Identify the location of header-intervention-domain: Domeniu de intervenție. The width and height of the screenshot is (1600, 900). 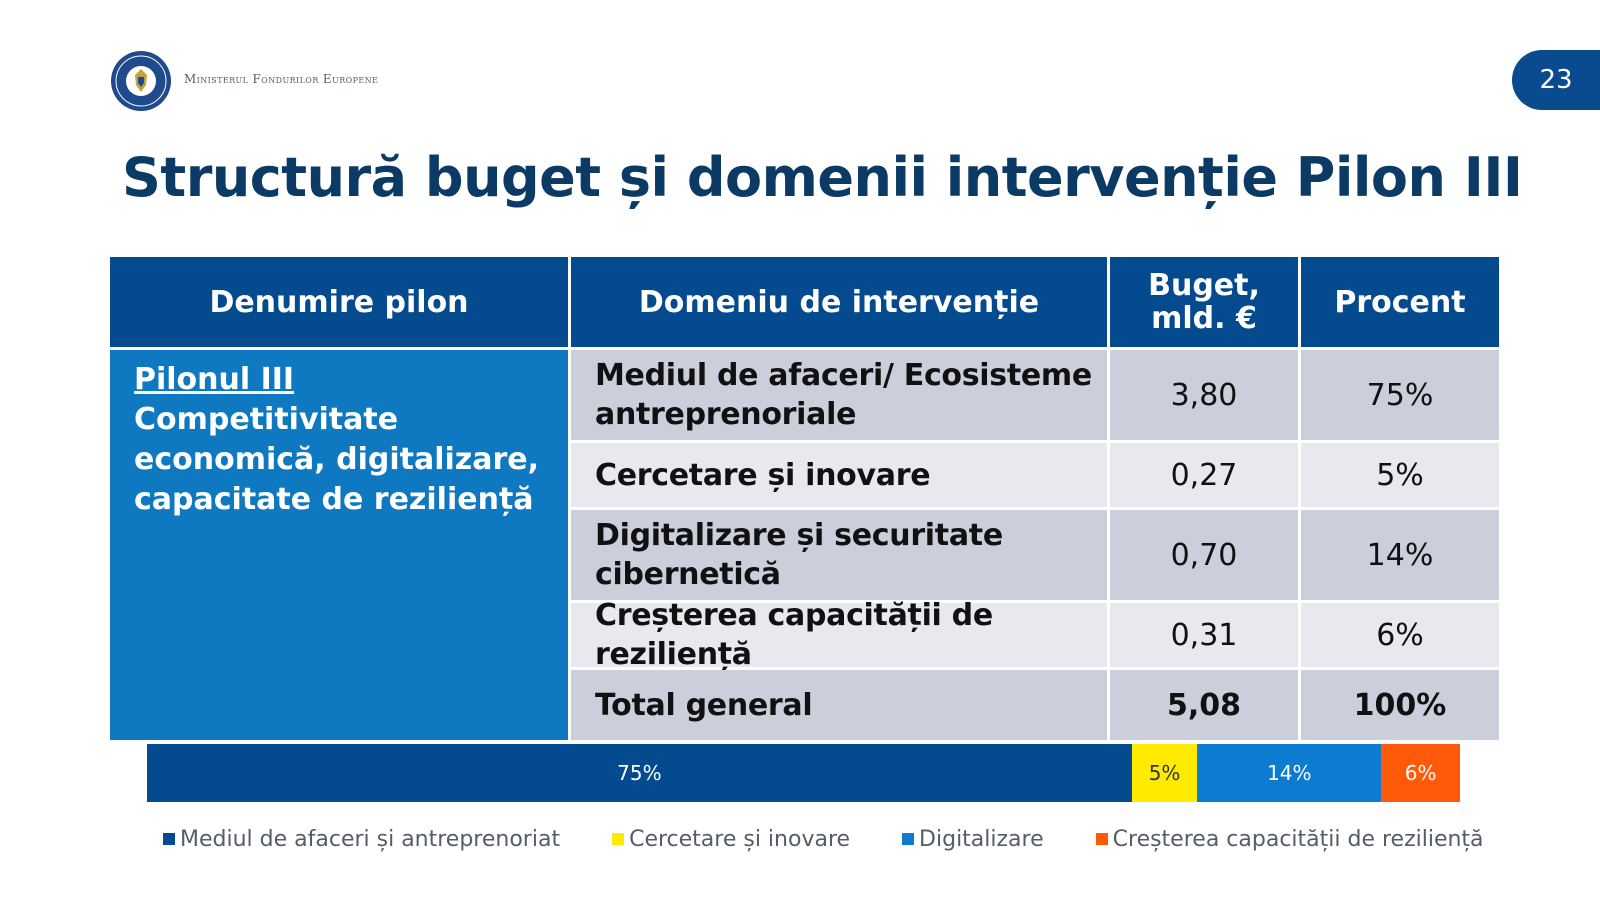
(839, 302).